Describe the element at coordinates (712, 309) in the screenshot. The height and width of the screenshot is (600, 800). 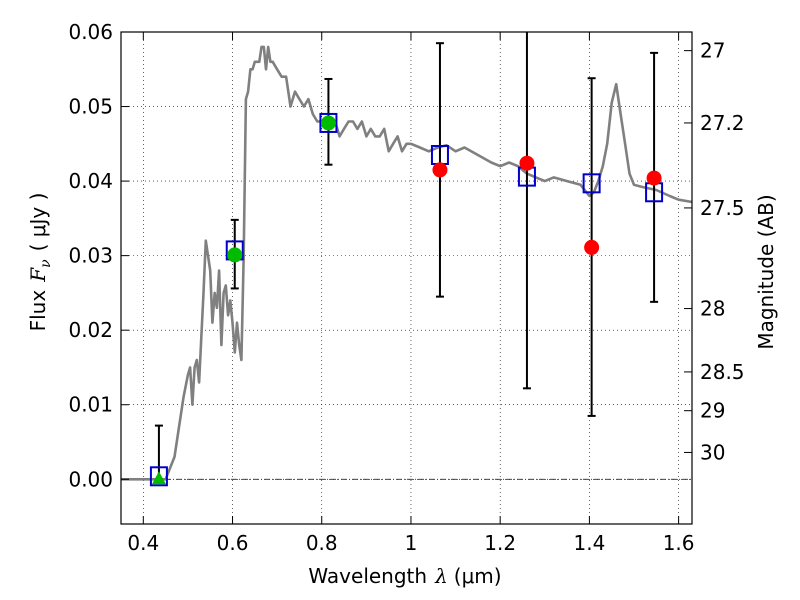
I see `y2-tick-label-3: 28` at that location.